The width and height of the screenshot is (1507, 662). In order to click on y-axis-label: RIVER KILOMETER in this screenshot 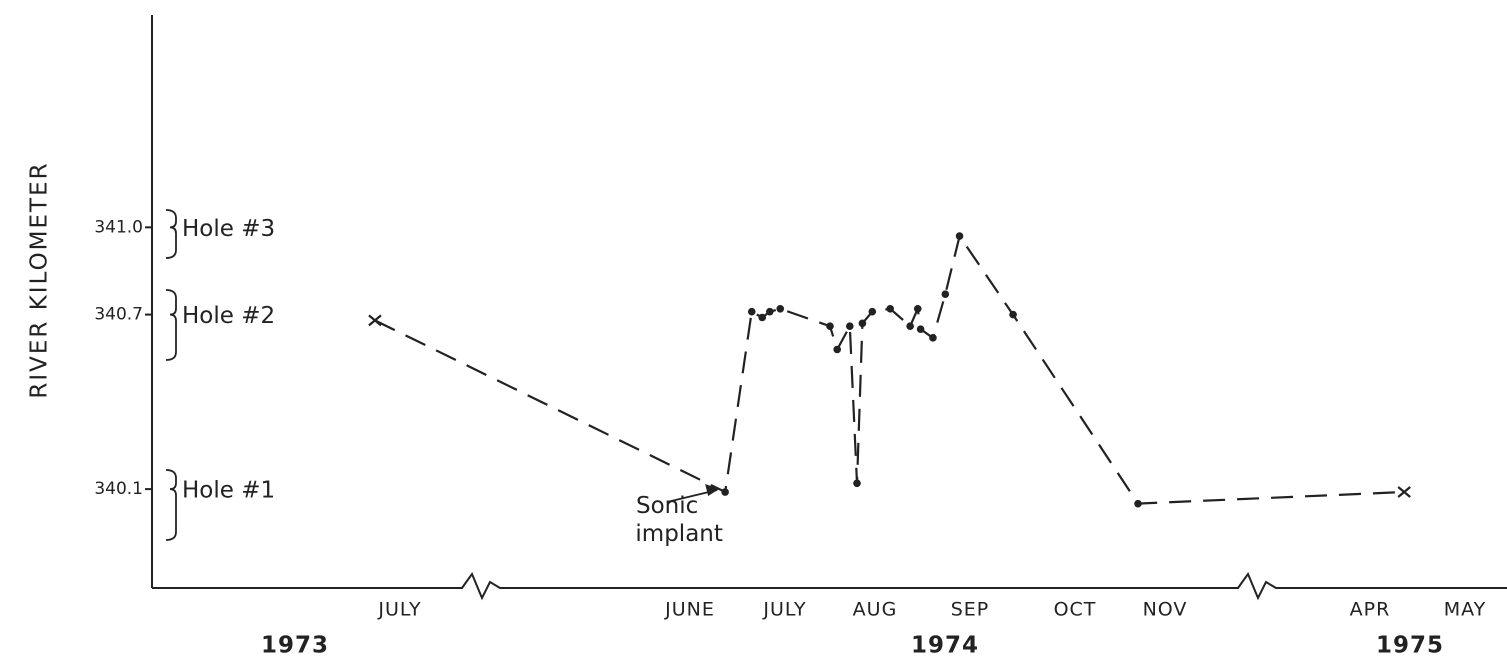, I will do `click(40, 279)`.